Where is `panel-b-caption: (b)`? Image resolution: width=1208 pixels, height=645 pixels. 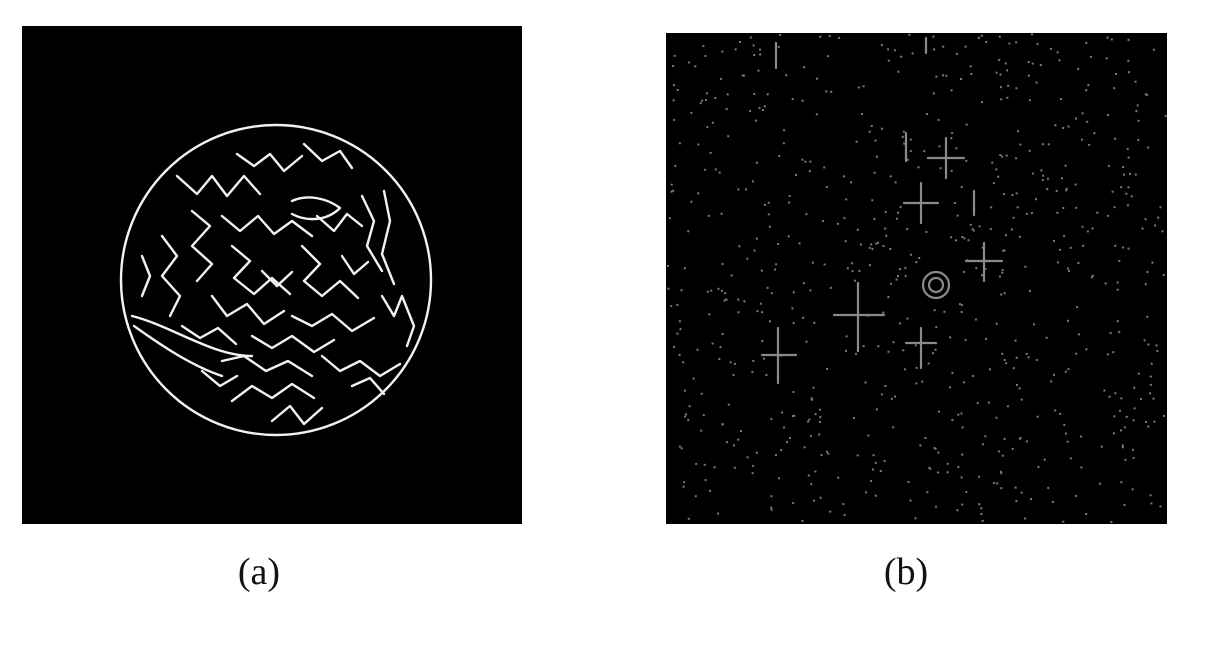 panel-b-caption: (b) is located at coordinates (906, 572).